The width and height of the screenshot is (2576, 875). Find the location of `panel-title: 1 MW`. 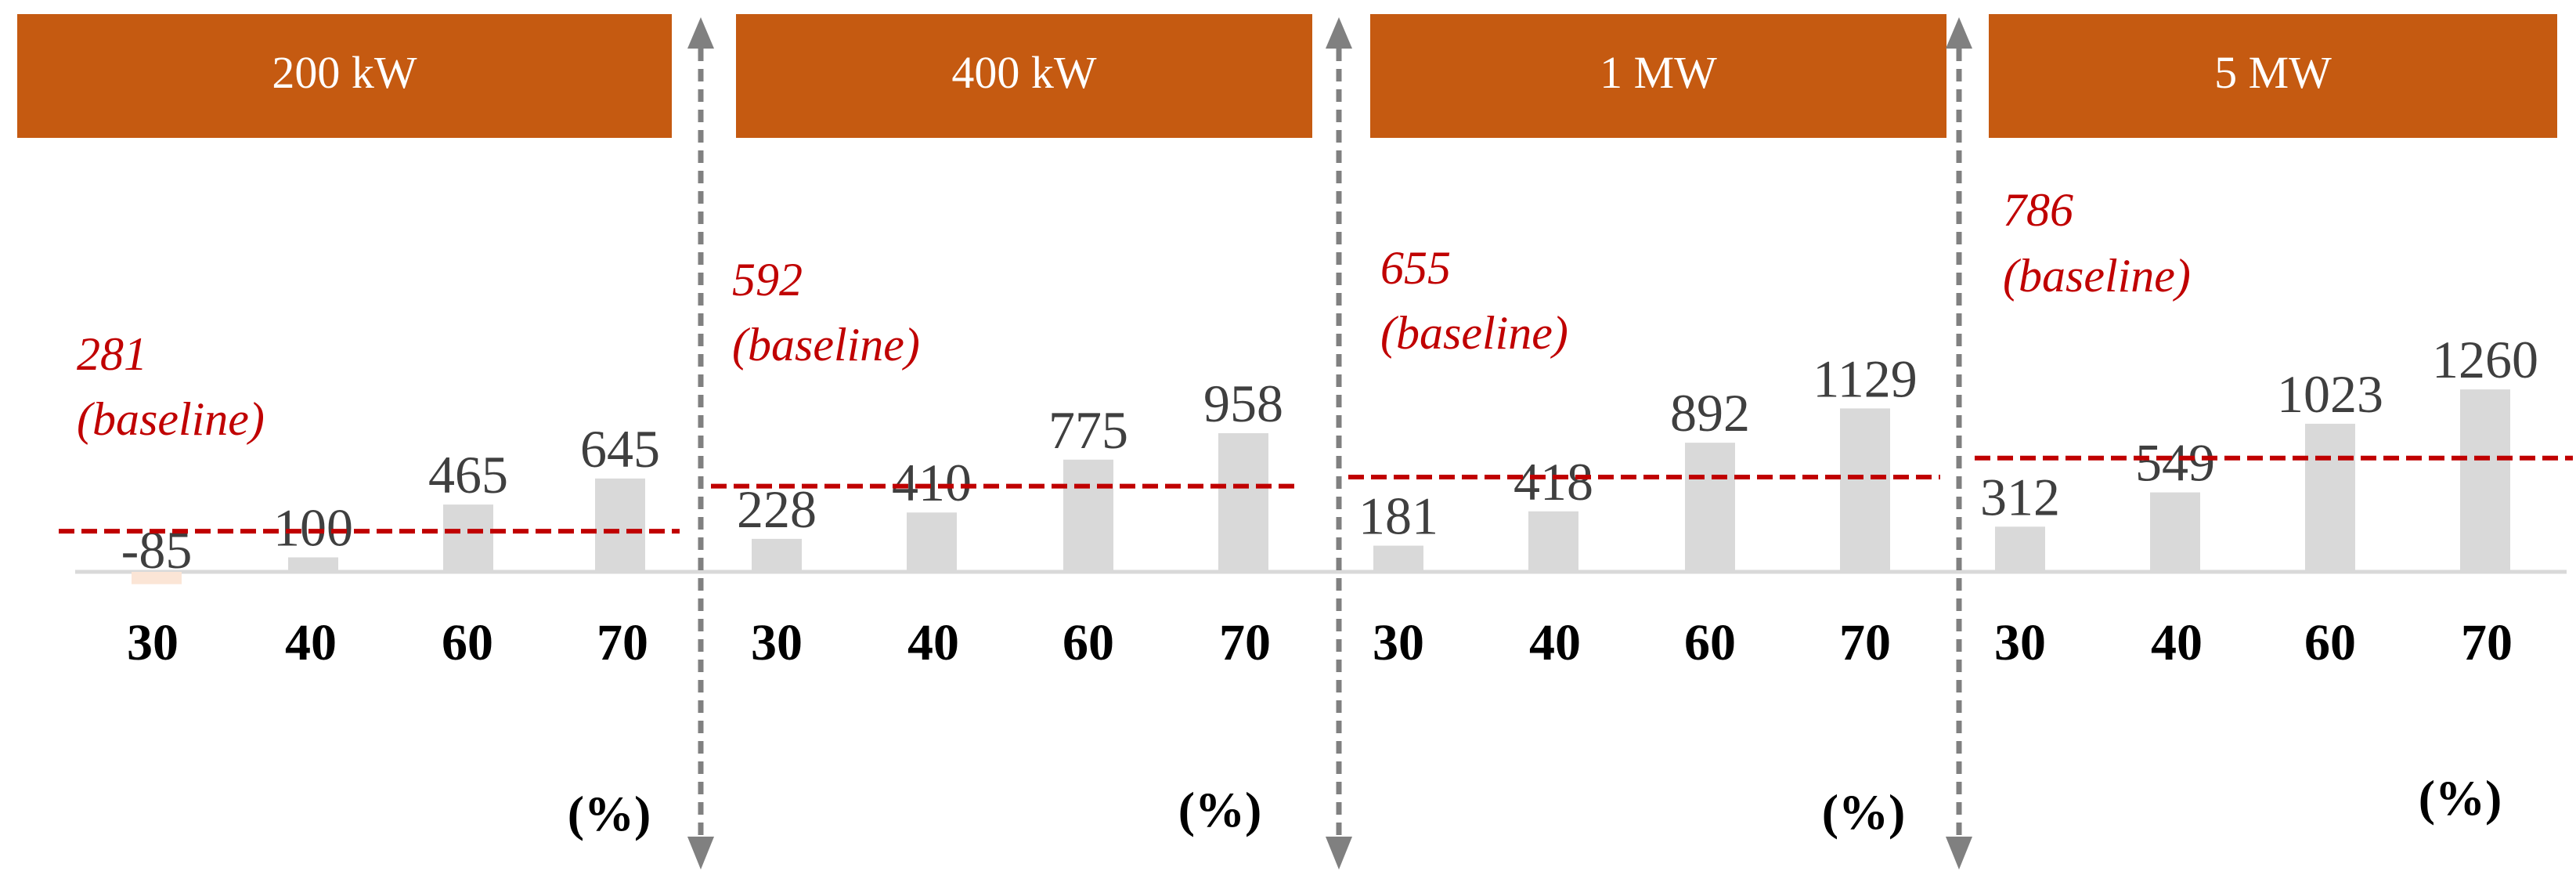

panel-title: 1 MW is located at coordinates (1658, 72).